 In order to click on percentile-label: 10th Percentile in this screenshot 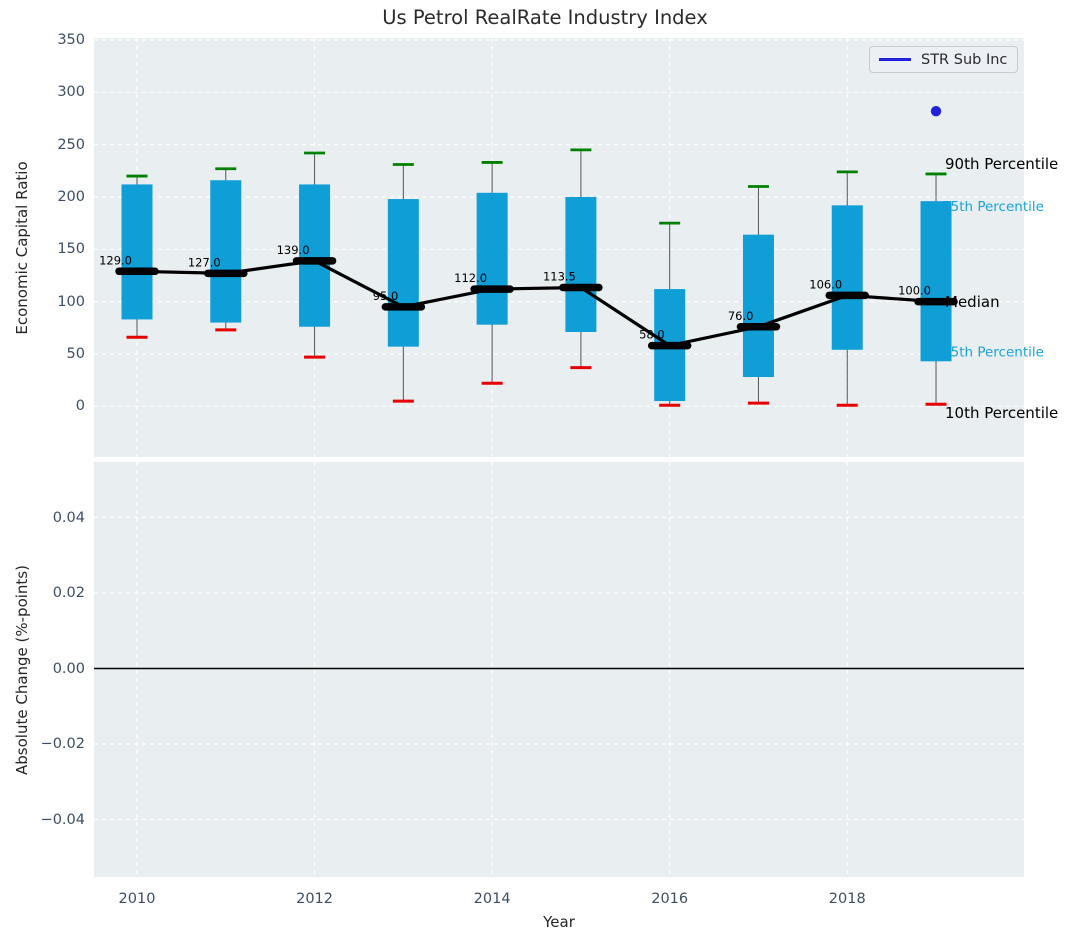, I will do `click(1001, 413)`.